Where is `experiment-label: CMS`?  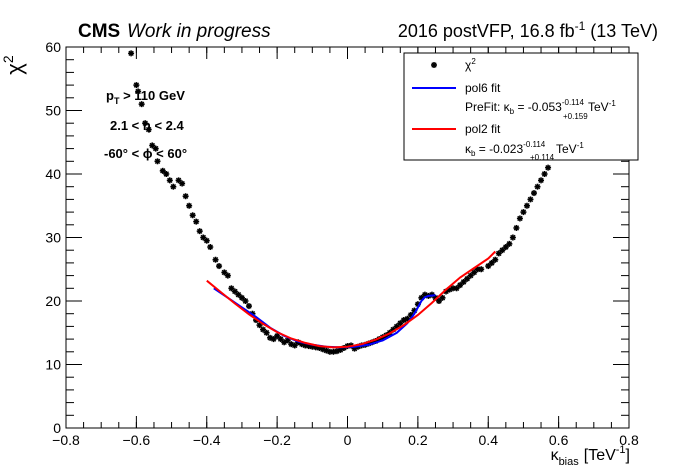
experiment-label: CMS is located at coordinates (99, 31).